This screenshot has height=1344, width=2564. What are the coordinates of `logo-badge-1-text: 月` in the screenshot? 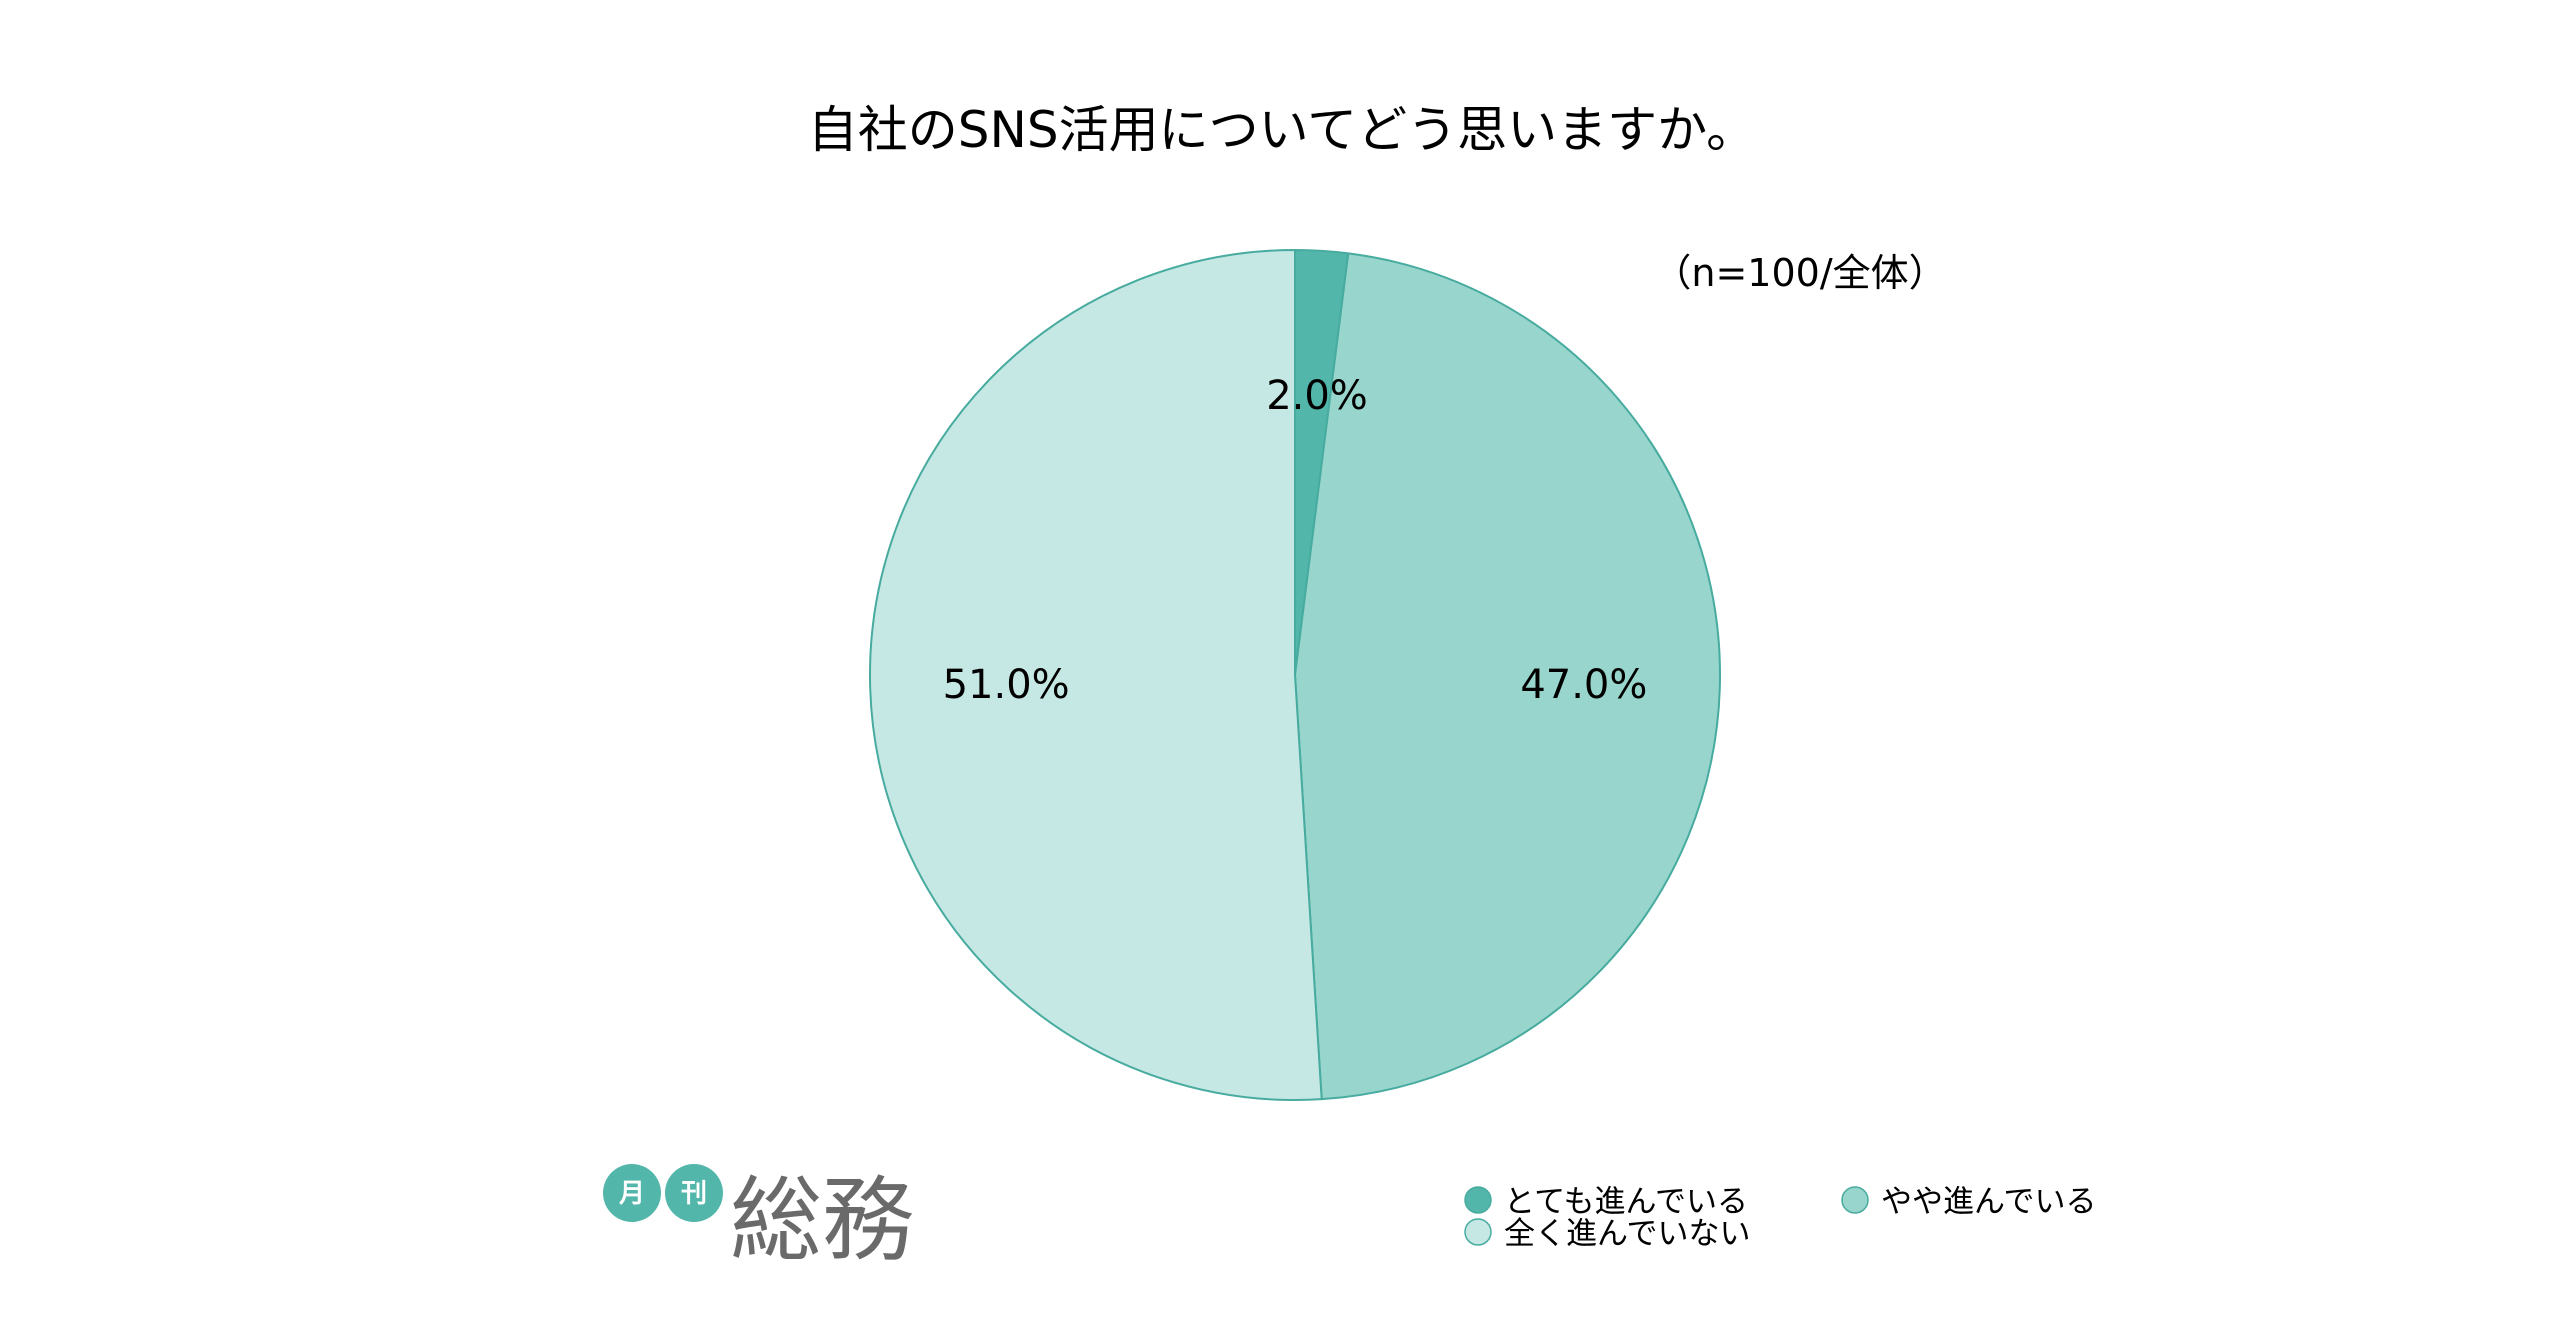 It's located at (631, 1194).